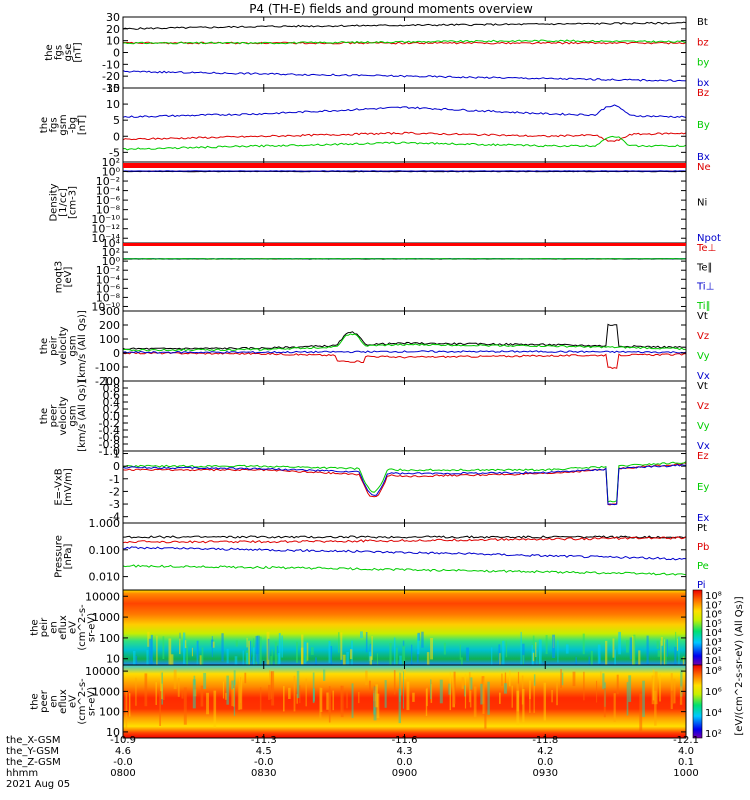  Describe the element at coordinates (713, 596) in the screenshot. I see `colorbar-tick-label: 10⁸` at that location.